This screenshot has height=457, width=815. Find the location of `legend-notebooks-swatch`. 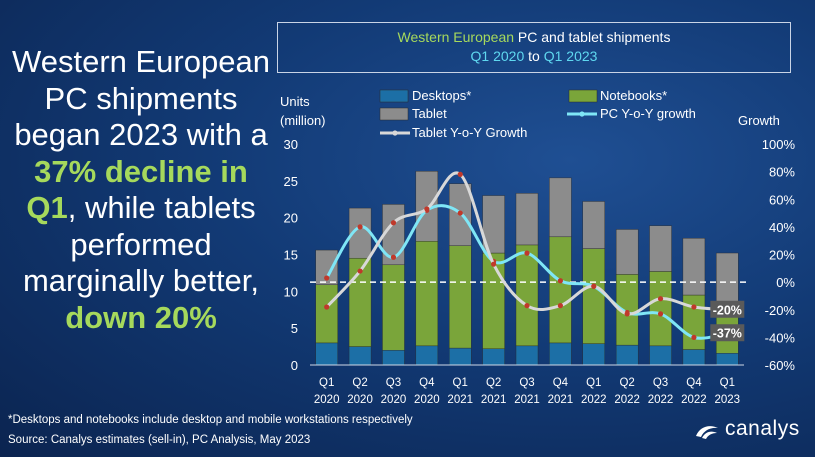

legend-notebooks-swatch is located at coordinates (583, 96).